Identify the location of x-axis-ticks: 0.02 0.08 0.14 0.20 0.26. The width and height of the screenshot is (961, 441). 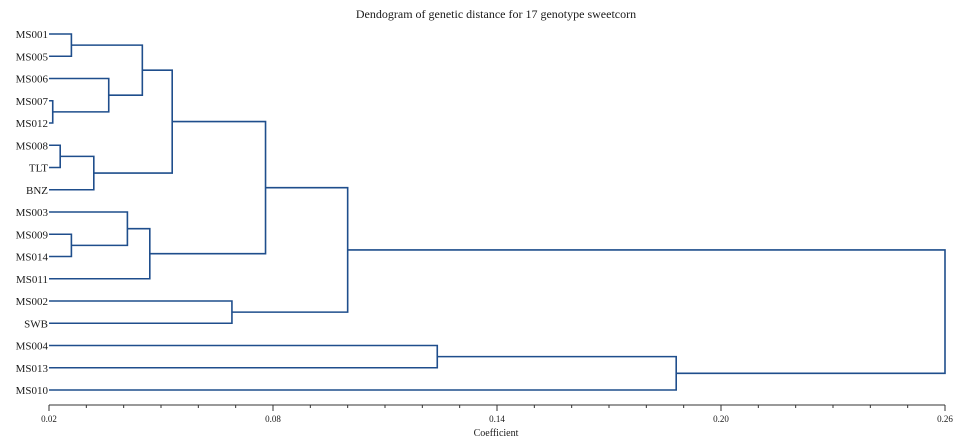
(497, 414).